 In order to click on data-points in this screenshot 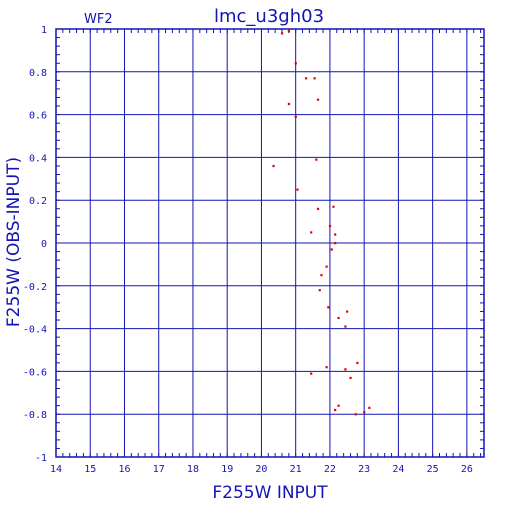, I will do `click(321, 223)`.